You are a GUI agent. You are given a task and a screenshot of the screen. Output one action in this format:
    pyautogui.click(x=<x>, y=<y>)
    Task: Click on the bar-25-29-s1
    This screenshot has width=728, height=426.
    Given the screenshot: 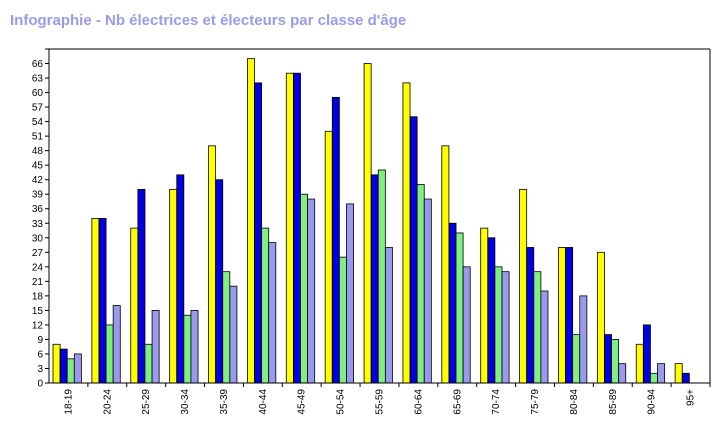 What is the action you would take?
    pyautogui.click(x=134, y=305)
    